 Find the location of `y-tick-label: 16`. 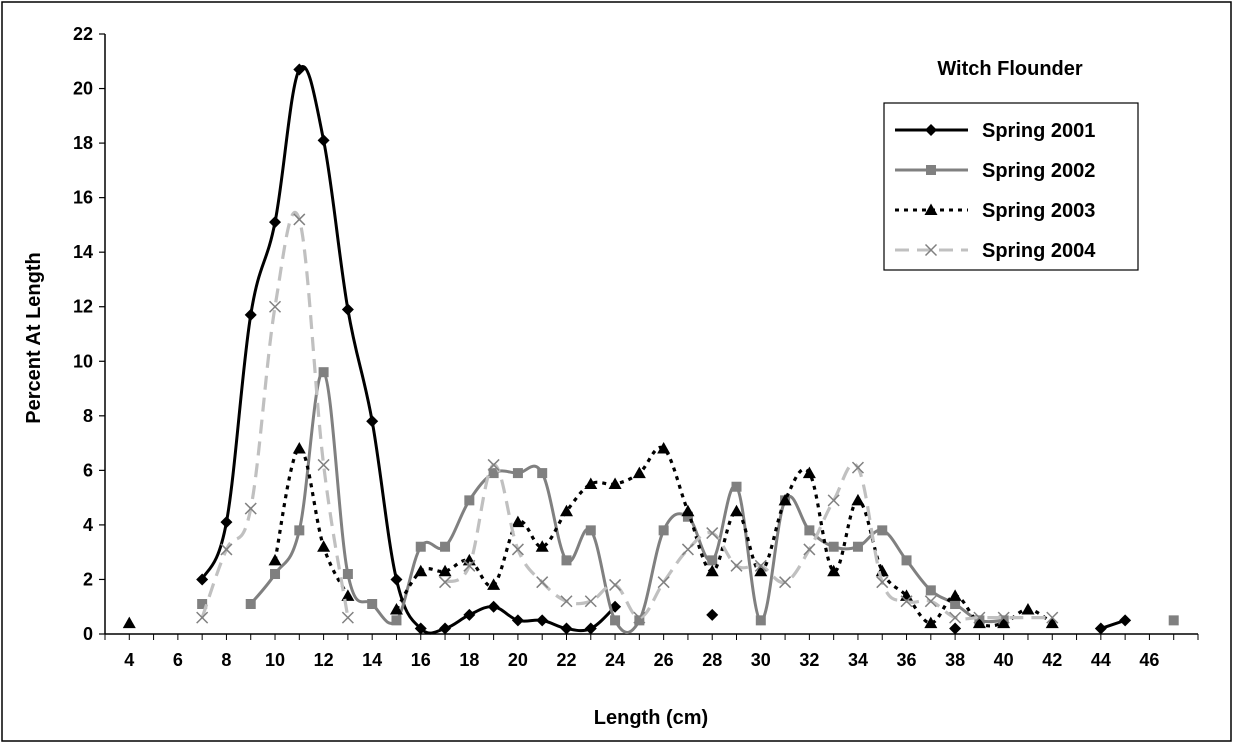

y-tick-label: 16 is located at coordinates (83, 198).